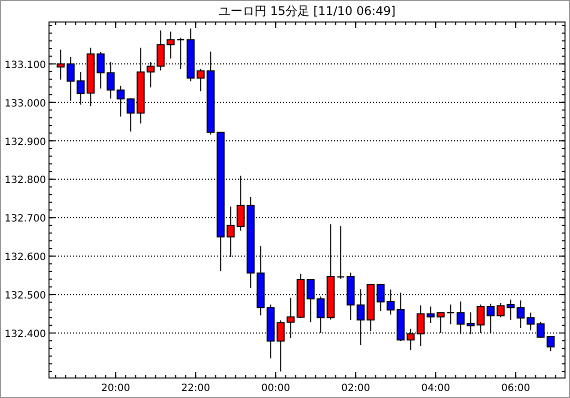 The width and height of the screenshot is (570, 398). Describe the element at coordinates (515, 388) in the screenshot. I see `x-tick-label: 06:00` at that location.